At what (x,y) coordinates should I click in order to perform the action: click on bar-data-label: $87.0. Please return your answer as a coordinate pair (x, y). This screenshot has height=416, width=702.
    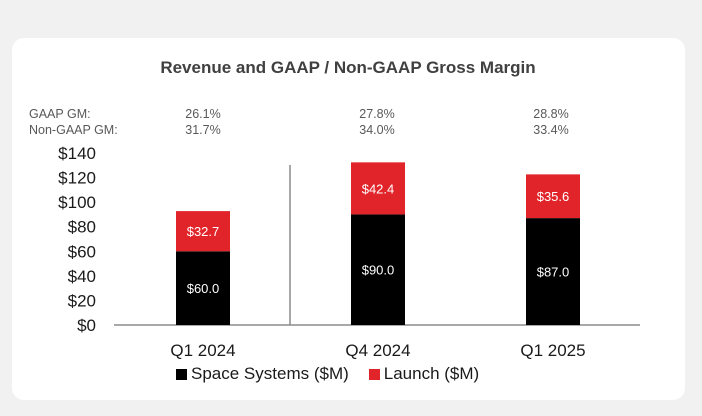
    Looking at the image, I should click on (553, 272).